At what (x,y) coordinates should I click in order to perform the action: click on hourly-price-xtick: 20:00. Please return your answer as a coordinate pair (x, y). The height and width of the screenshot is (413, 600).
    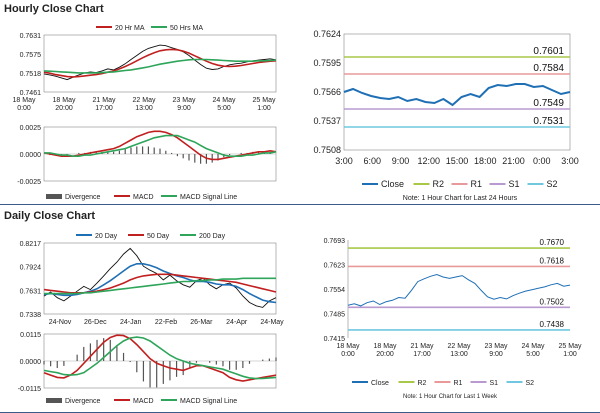
    Looking at the image, I should click on (64, 108).